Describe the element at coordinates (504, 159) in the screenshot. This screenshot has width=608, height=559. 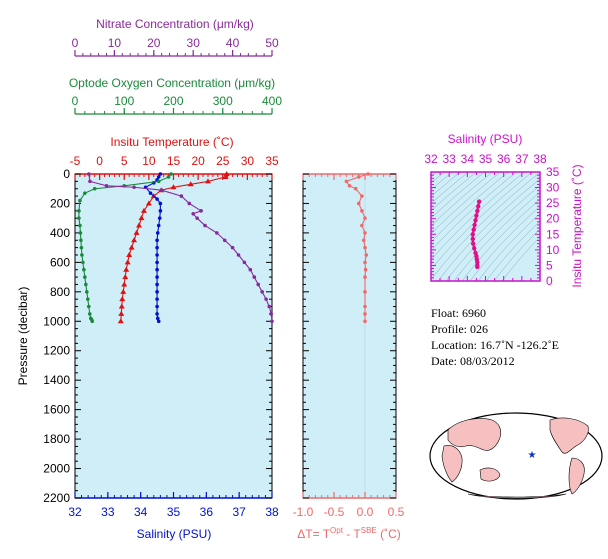
I see `tick-label: 36` at that location.